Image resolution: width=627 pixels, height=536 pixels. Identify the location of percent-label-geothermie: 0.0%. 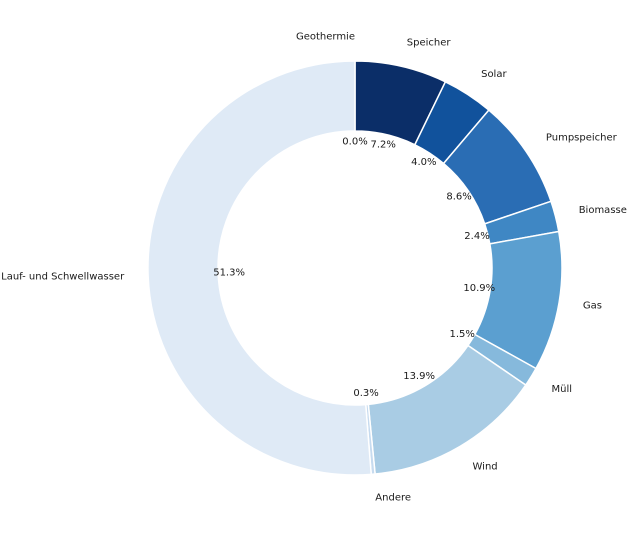
(354, 142).